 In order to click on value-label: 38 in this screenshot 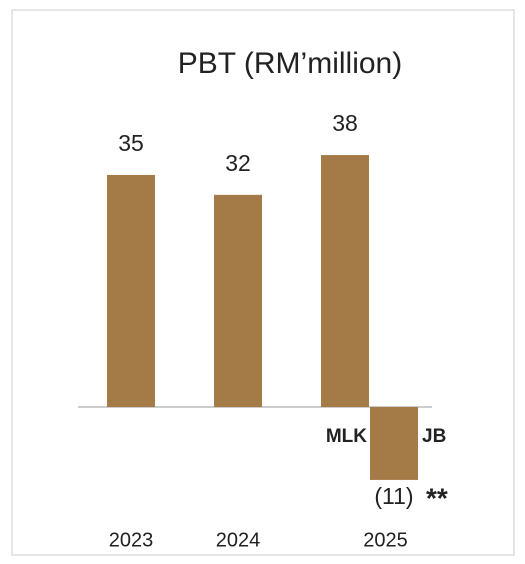, I will do `click(345, 123)`.